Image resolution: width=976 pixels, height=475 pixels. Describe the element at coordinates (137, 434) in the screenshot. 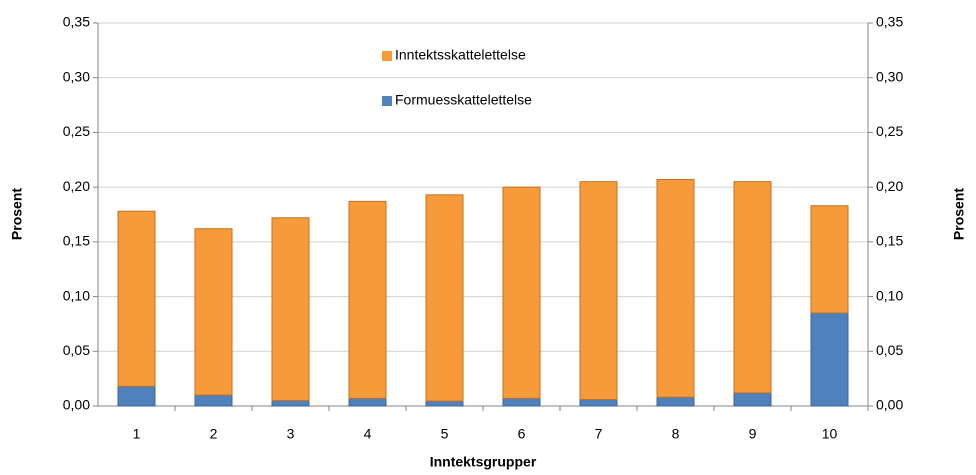

I see `x-tick-label: 1` at that location.